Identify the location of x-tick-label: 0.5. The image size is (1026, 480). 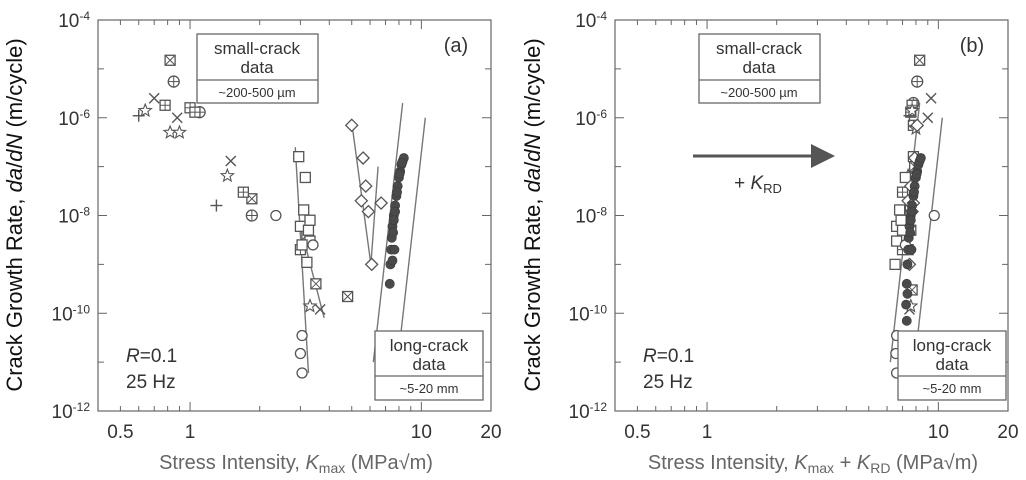
(120, 432).